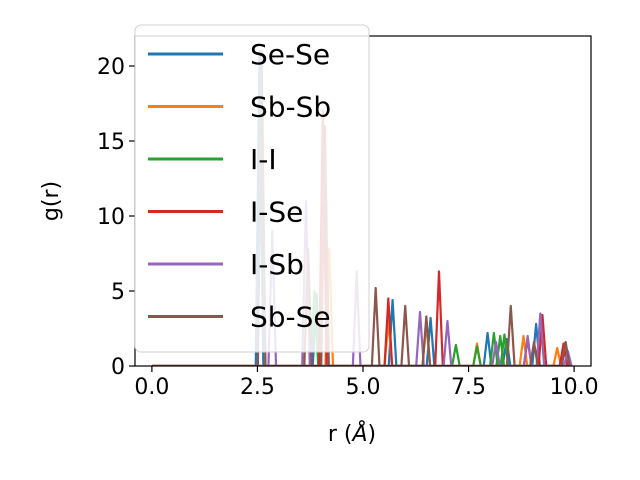 This screenshot has width=640, height=480. I want to click on y-axis: 0 5 10 15 20, so click(116, 217).